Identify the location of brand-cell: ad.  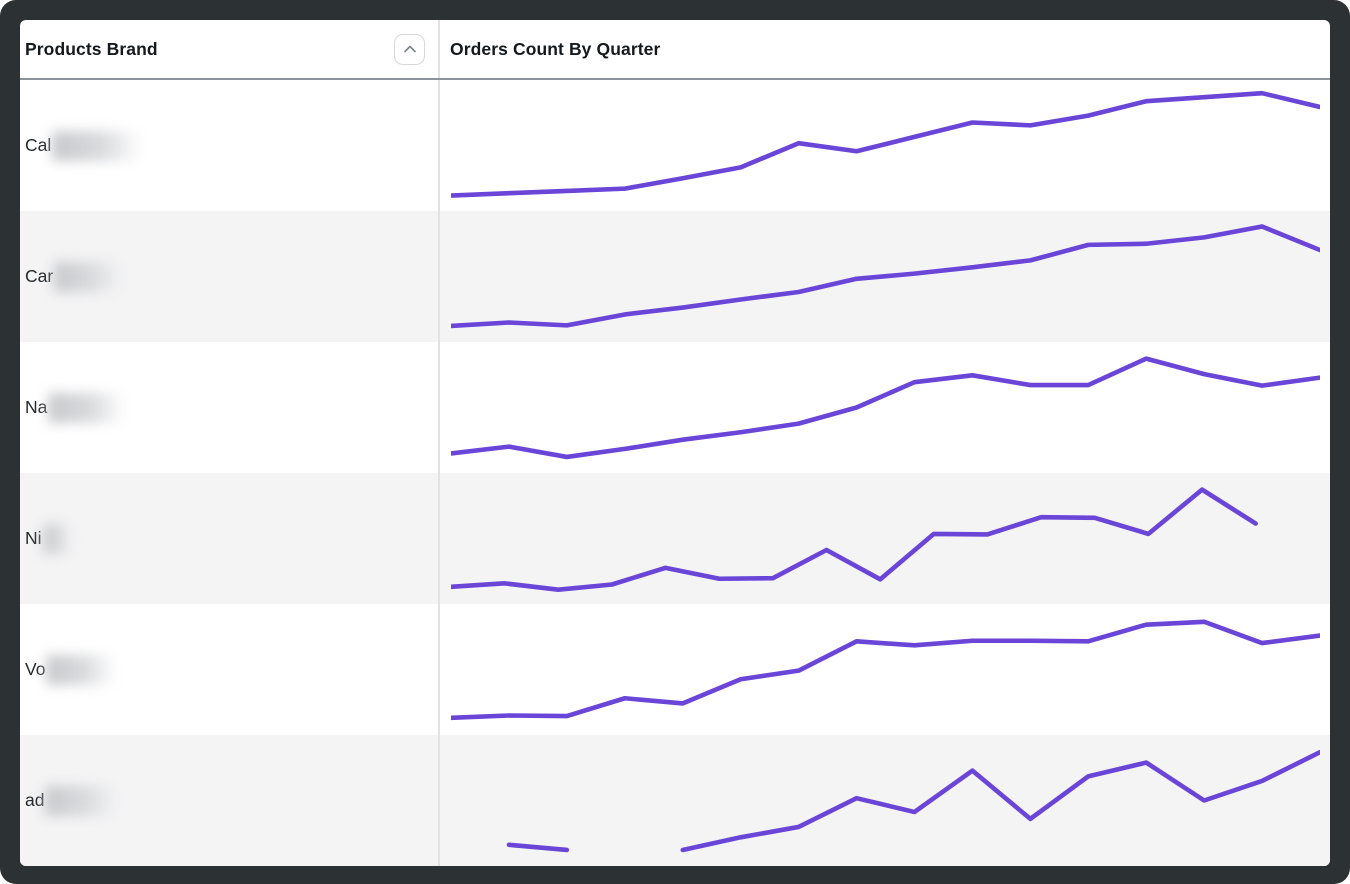
(229, 800).